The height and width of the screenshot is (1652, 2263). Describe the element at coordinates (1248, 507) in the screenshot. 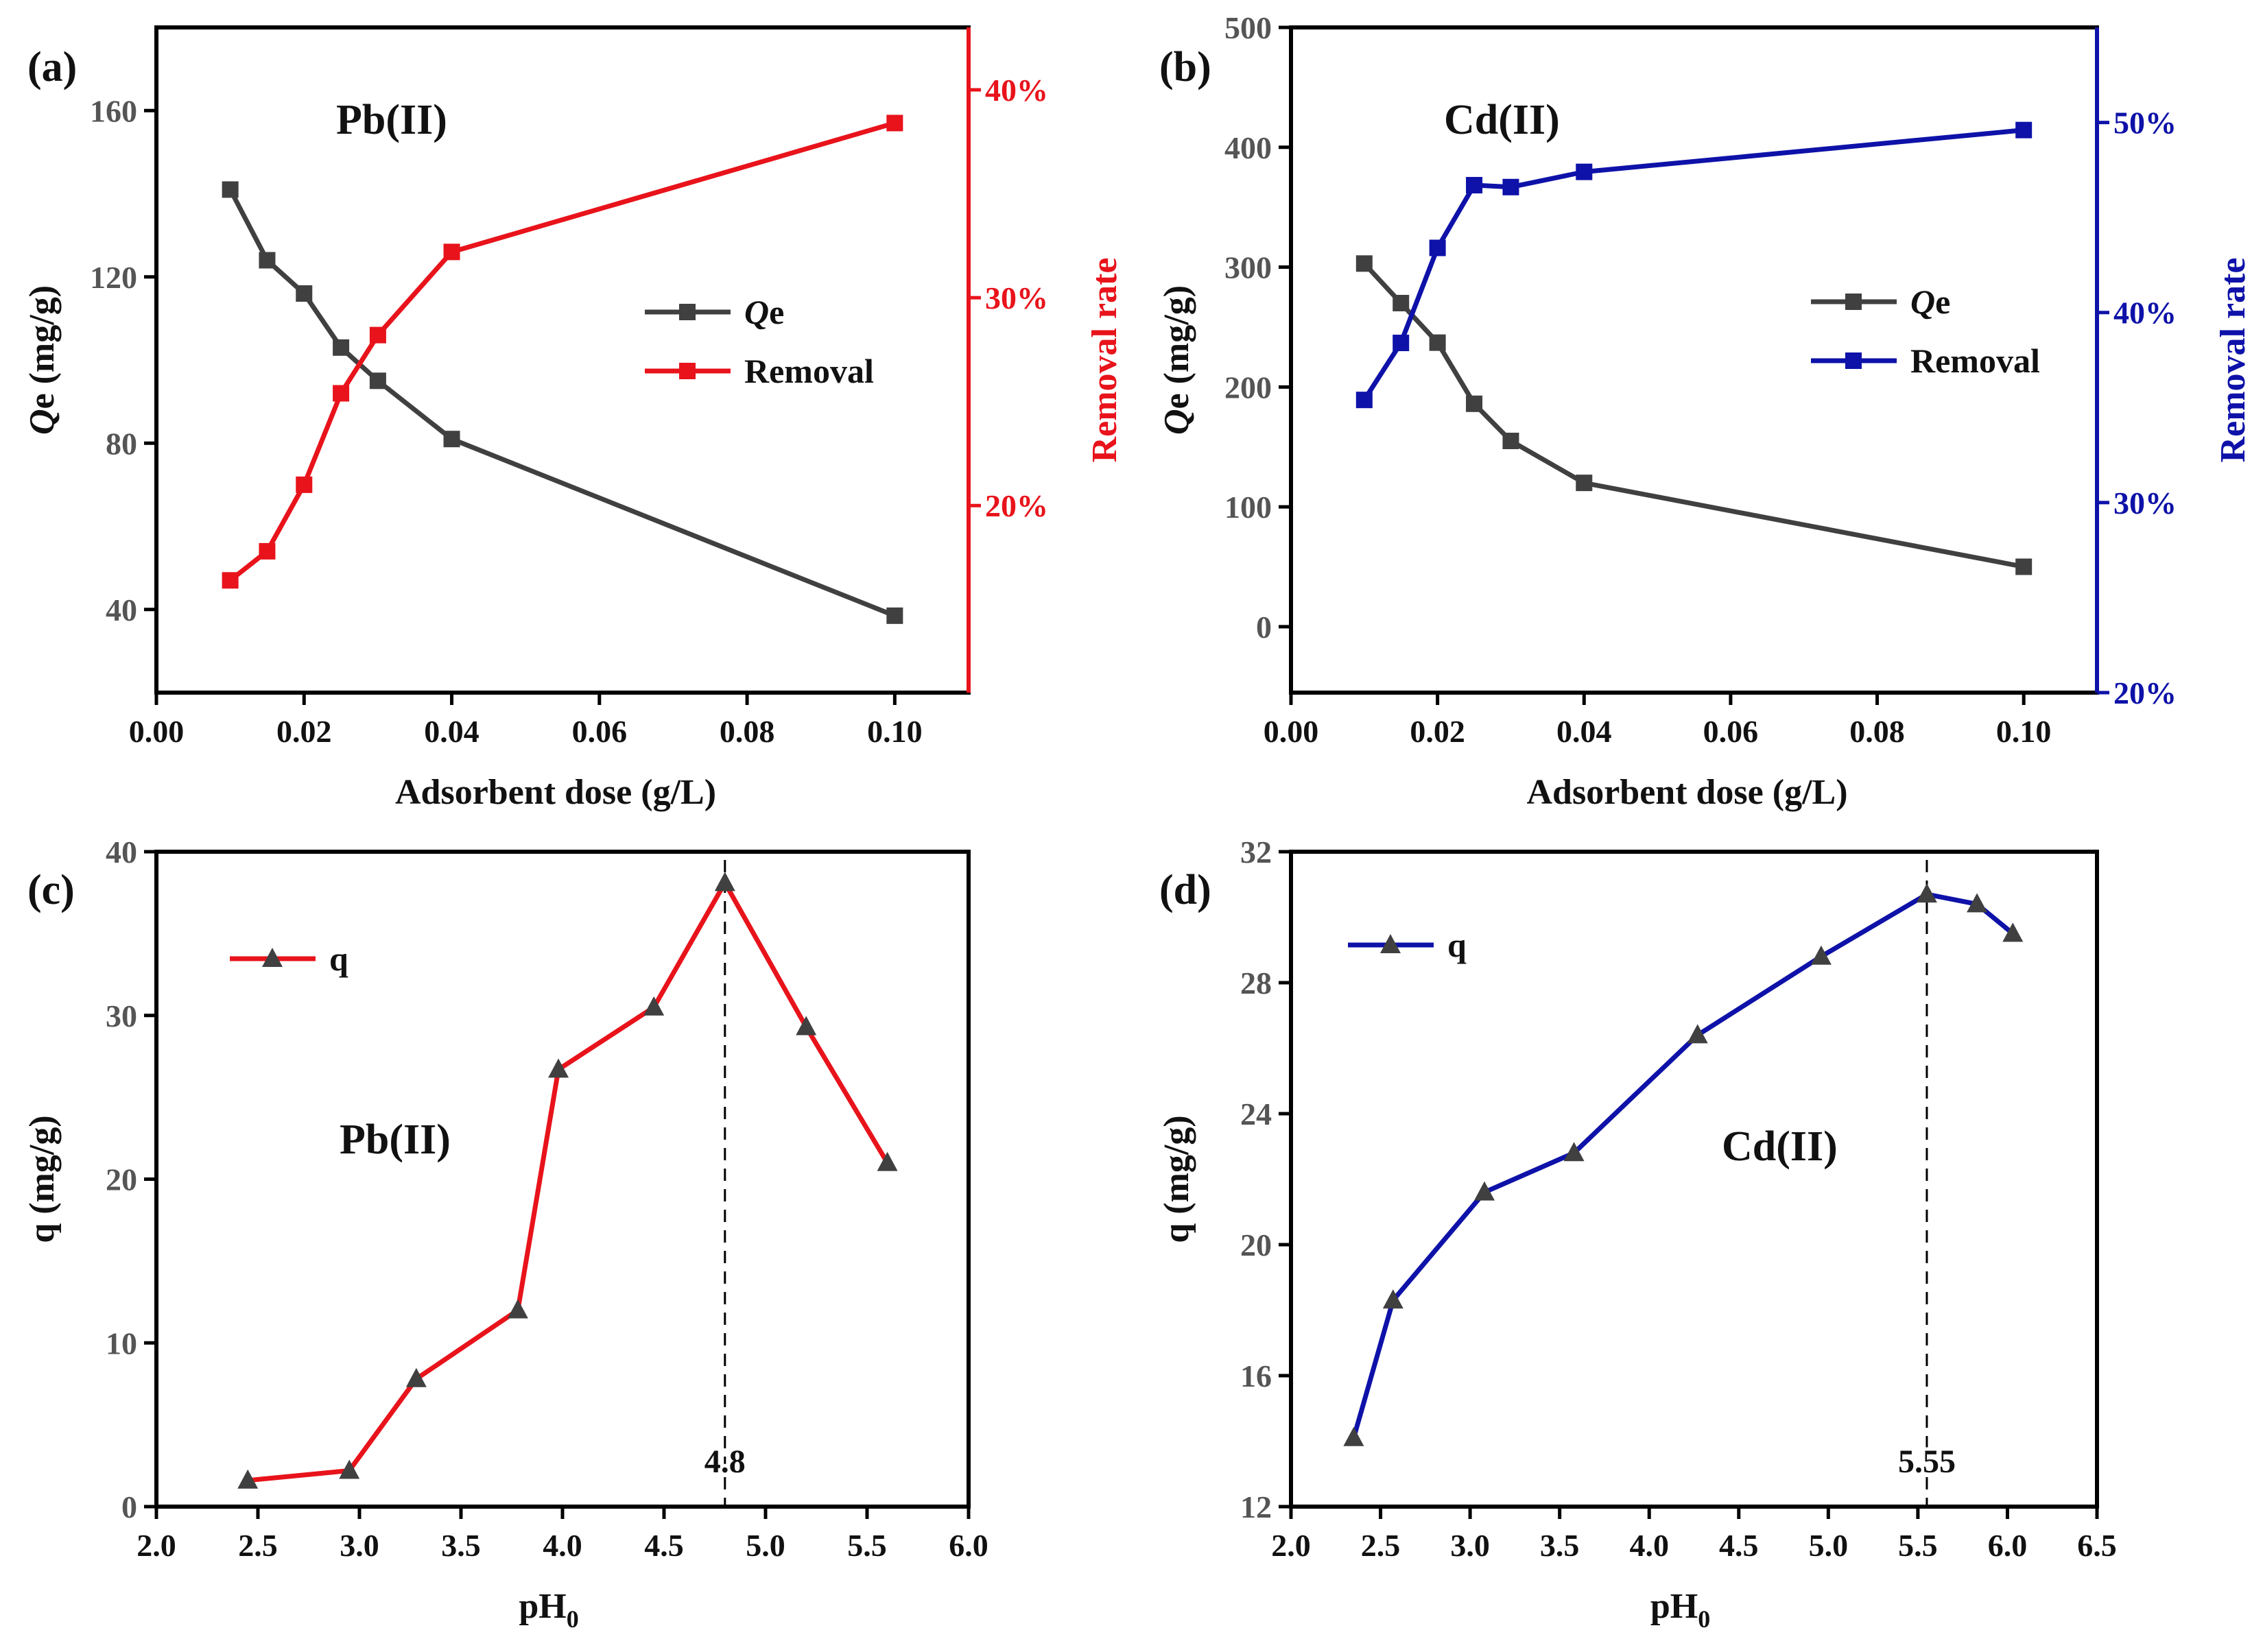

I see `y-tick-label: 100` at that location.